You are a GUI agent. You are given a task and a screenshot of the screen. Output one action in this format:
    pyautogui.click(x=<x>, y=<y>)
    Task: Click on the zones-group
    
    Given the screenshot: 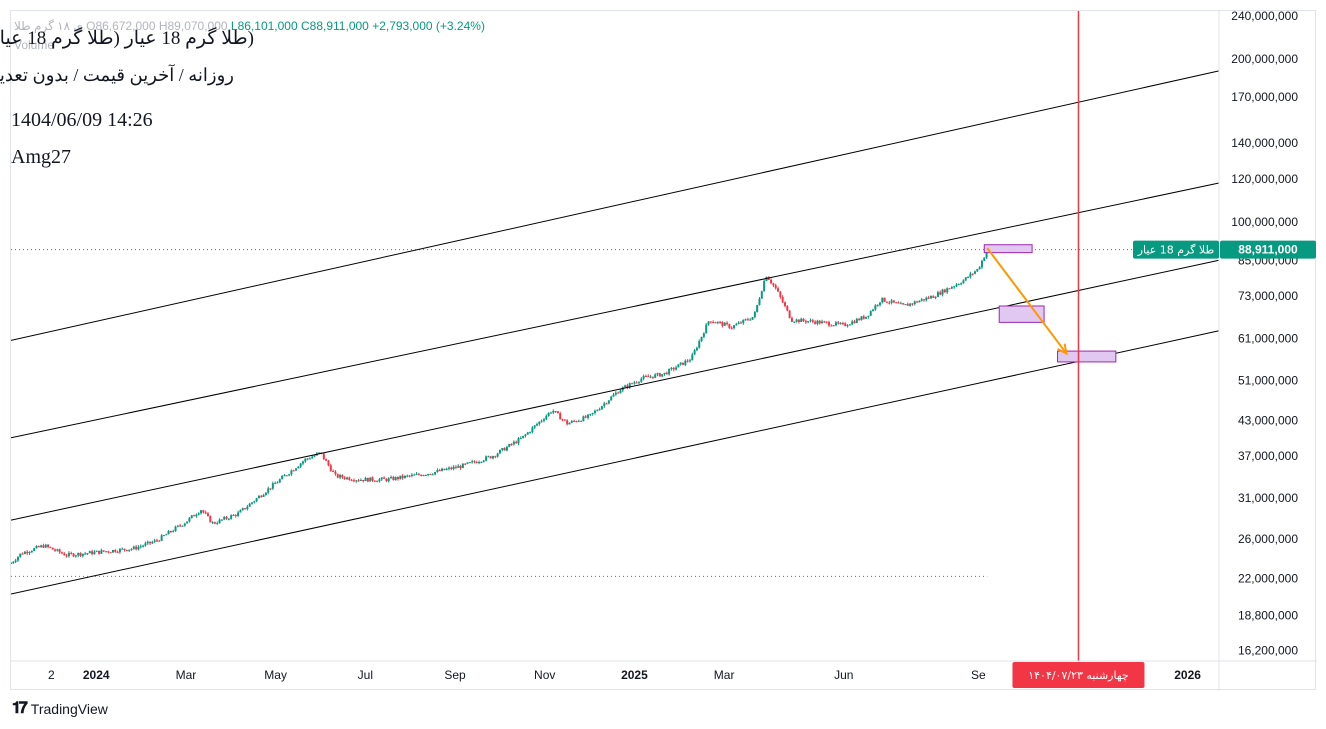 What is the action you would take?
    pyautogui.click(x=1050, y=303)
    